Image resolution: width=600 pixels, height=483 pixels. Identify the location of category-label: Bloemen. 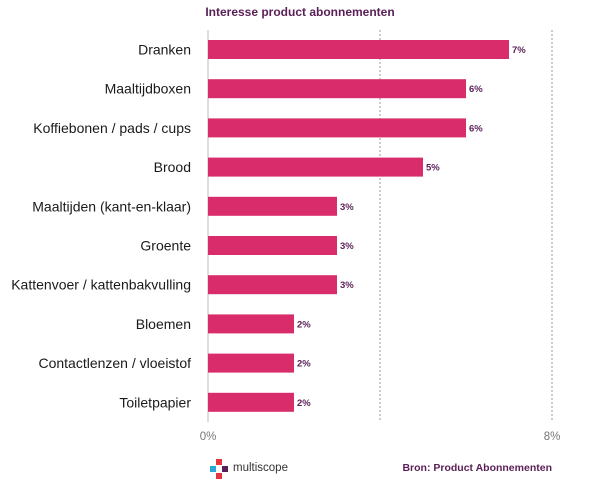
(163, 324).